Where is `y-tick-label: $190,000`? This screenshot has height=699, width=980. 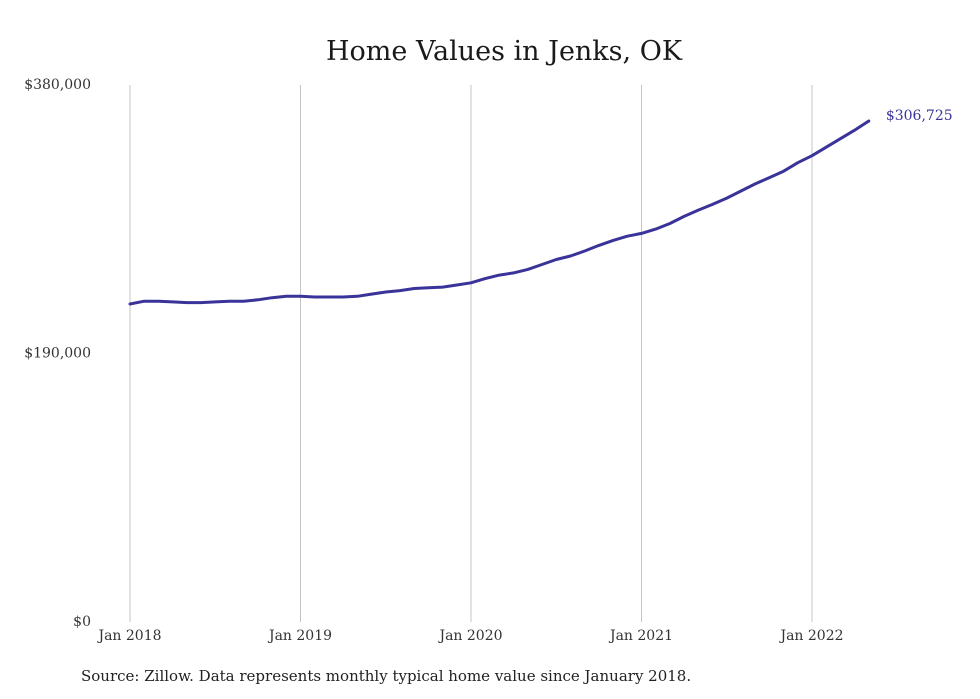
y-tick-label: $190,000 is located at coordinates (57, 354).